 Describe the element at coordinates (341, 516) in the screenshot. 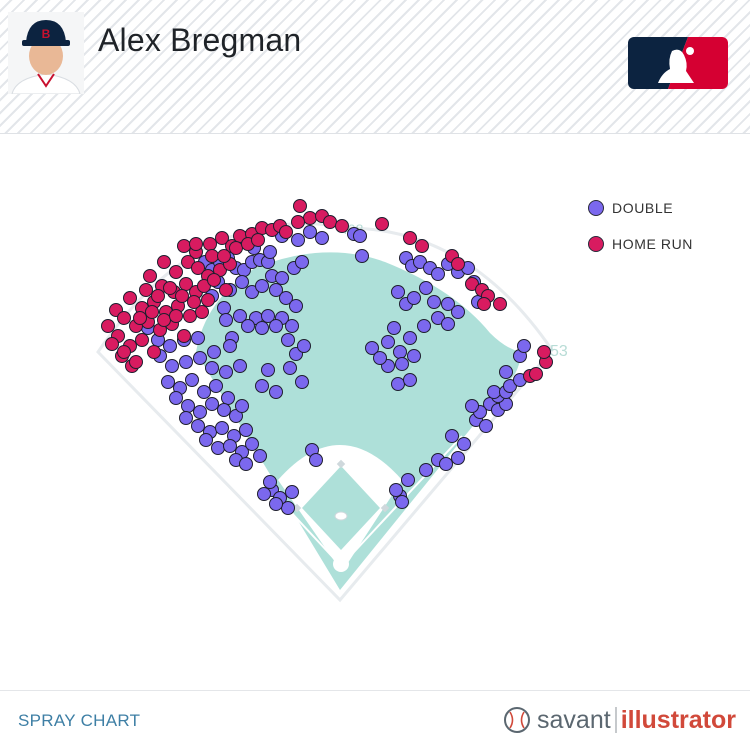

I see `pitchers-mound` at that location.